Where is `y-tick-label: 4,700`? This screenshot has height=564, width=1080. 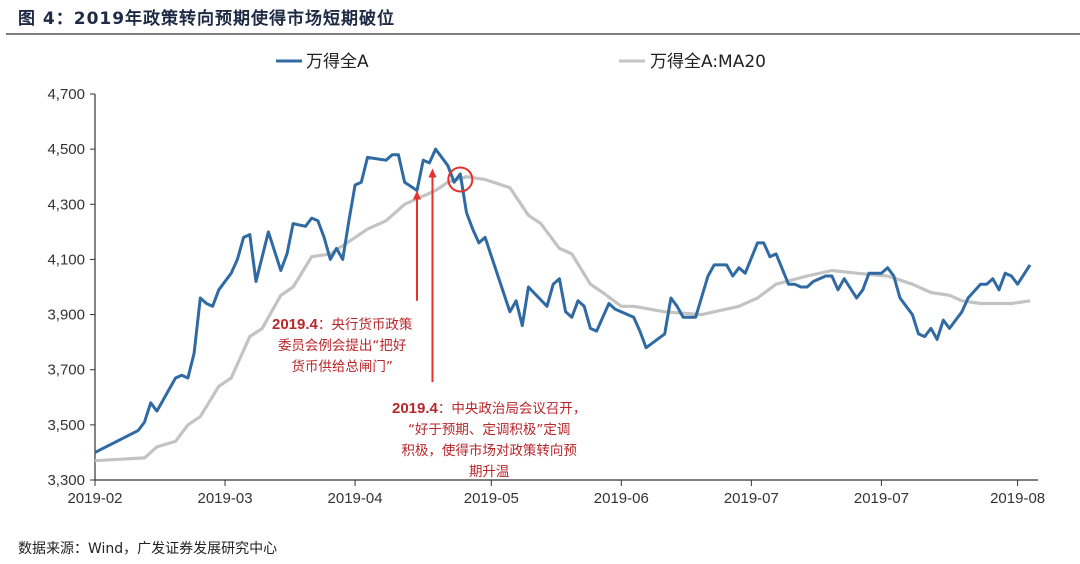
y-tick-label: 4,700 is located at coordinates (66, 94).